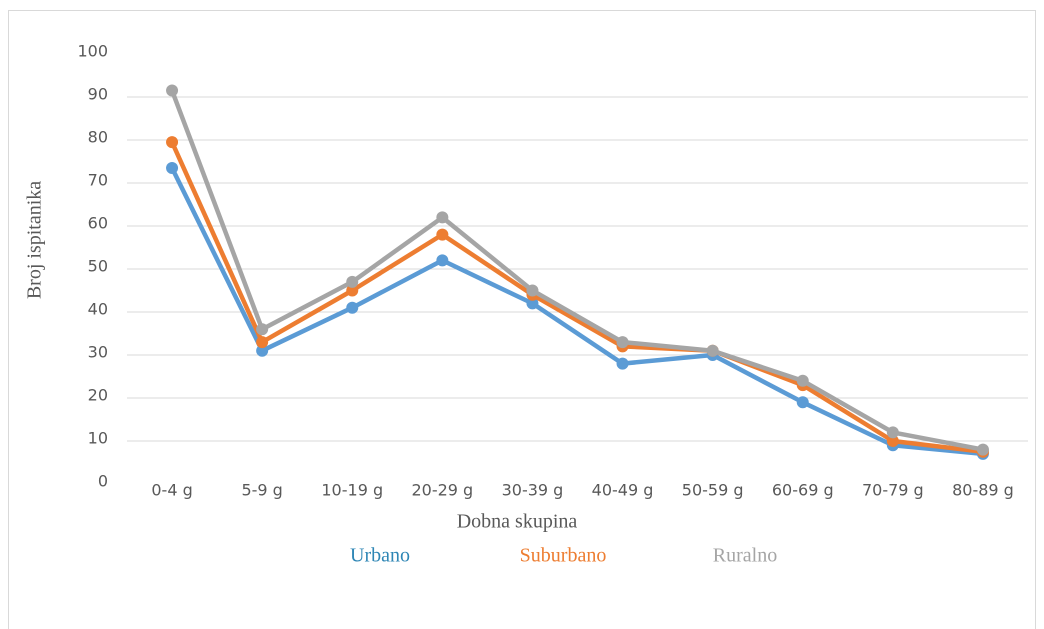  I want to click on y-tick-label: 100, so click(92, 51).